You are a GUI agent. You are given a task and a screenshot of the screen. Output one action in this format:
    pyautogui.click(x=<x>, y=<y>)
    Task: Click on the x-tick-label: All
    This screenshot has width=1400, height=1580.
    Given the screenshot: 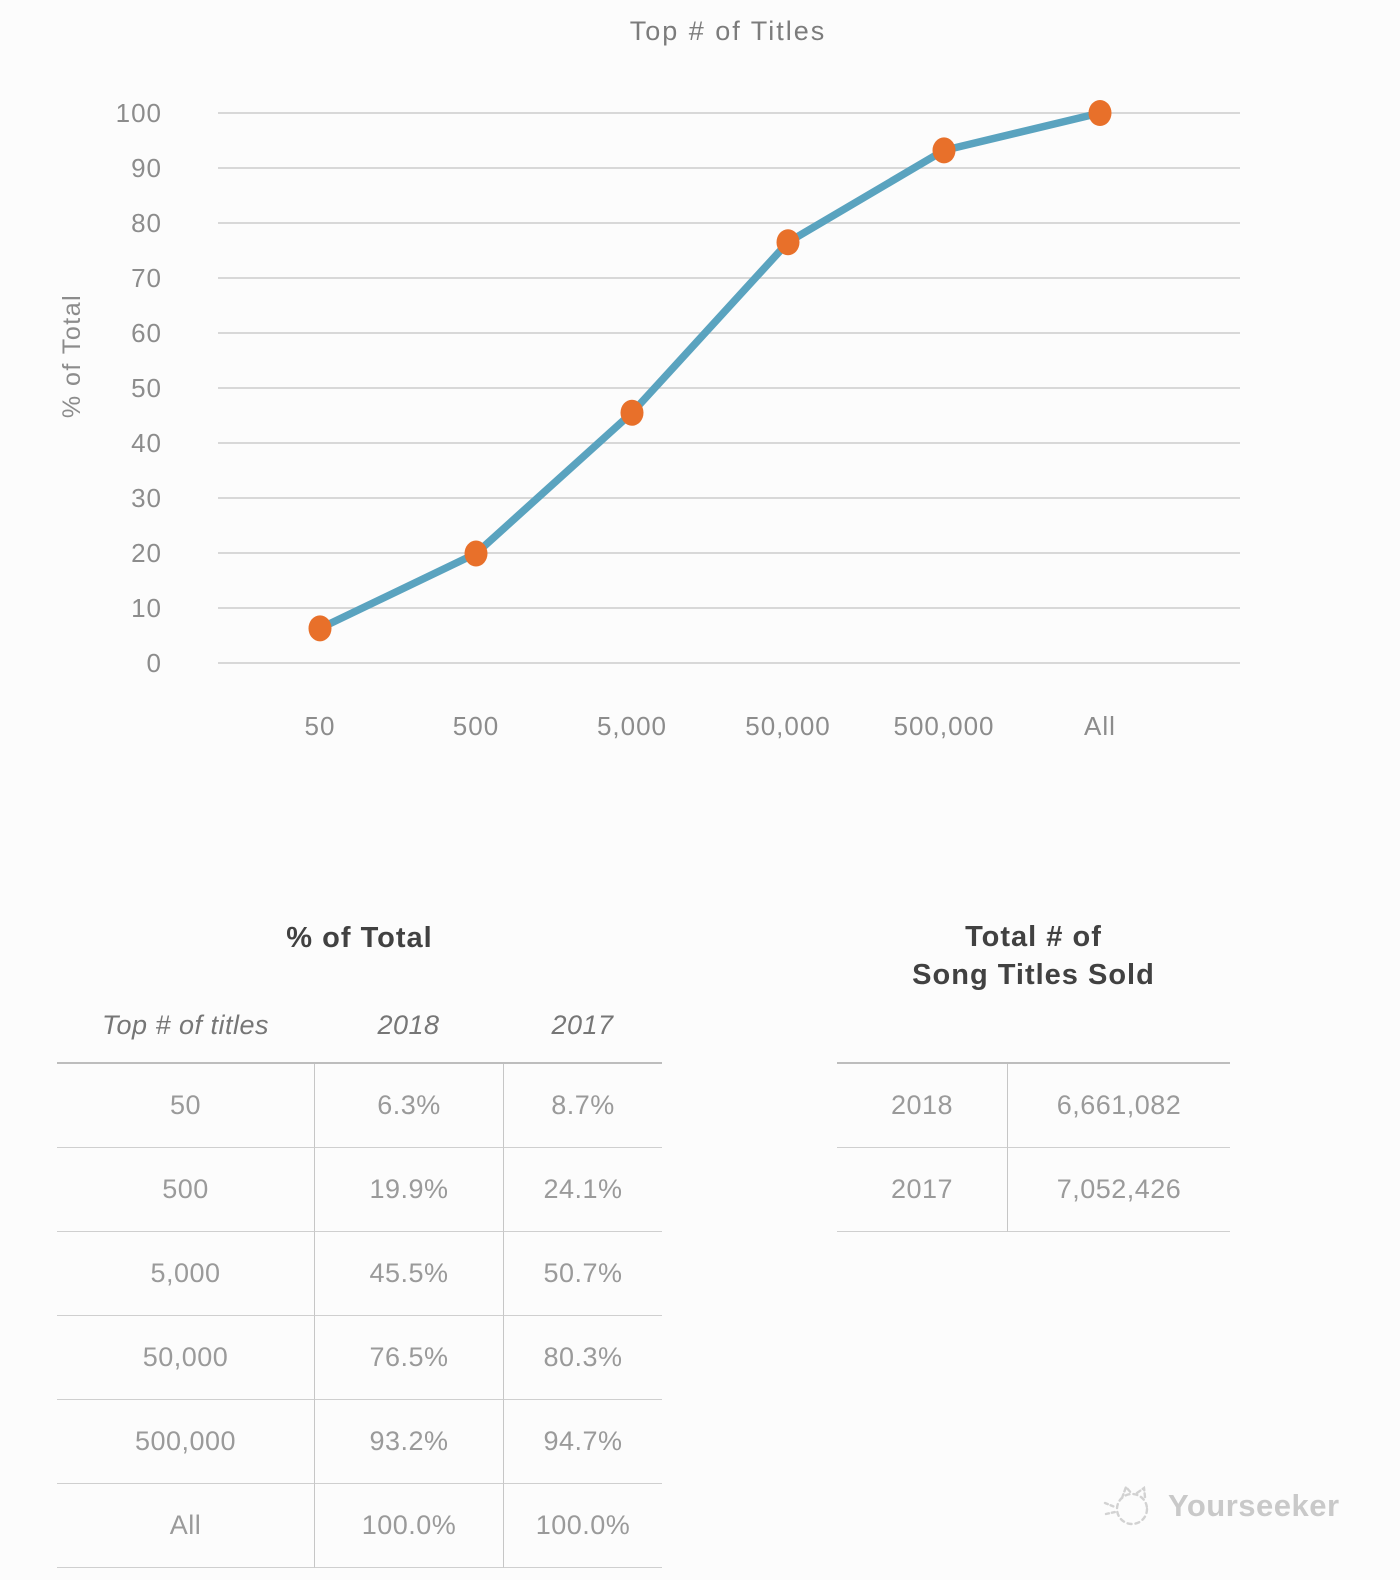 What is the action you would take?
    pyautogui.click(x=1100, y=726)
    